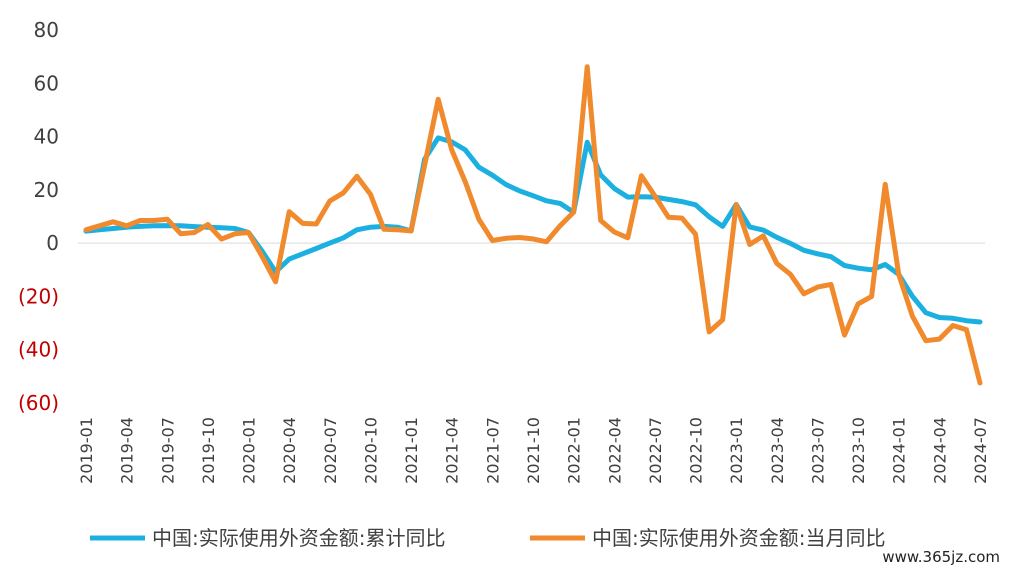 The image size is (1011, 571). What do you see at coordinates (208, 450) in the screenshot?
I see `x-tick-label: 2019-10` at bounding box center [208, 450].